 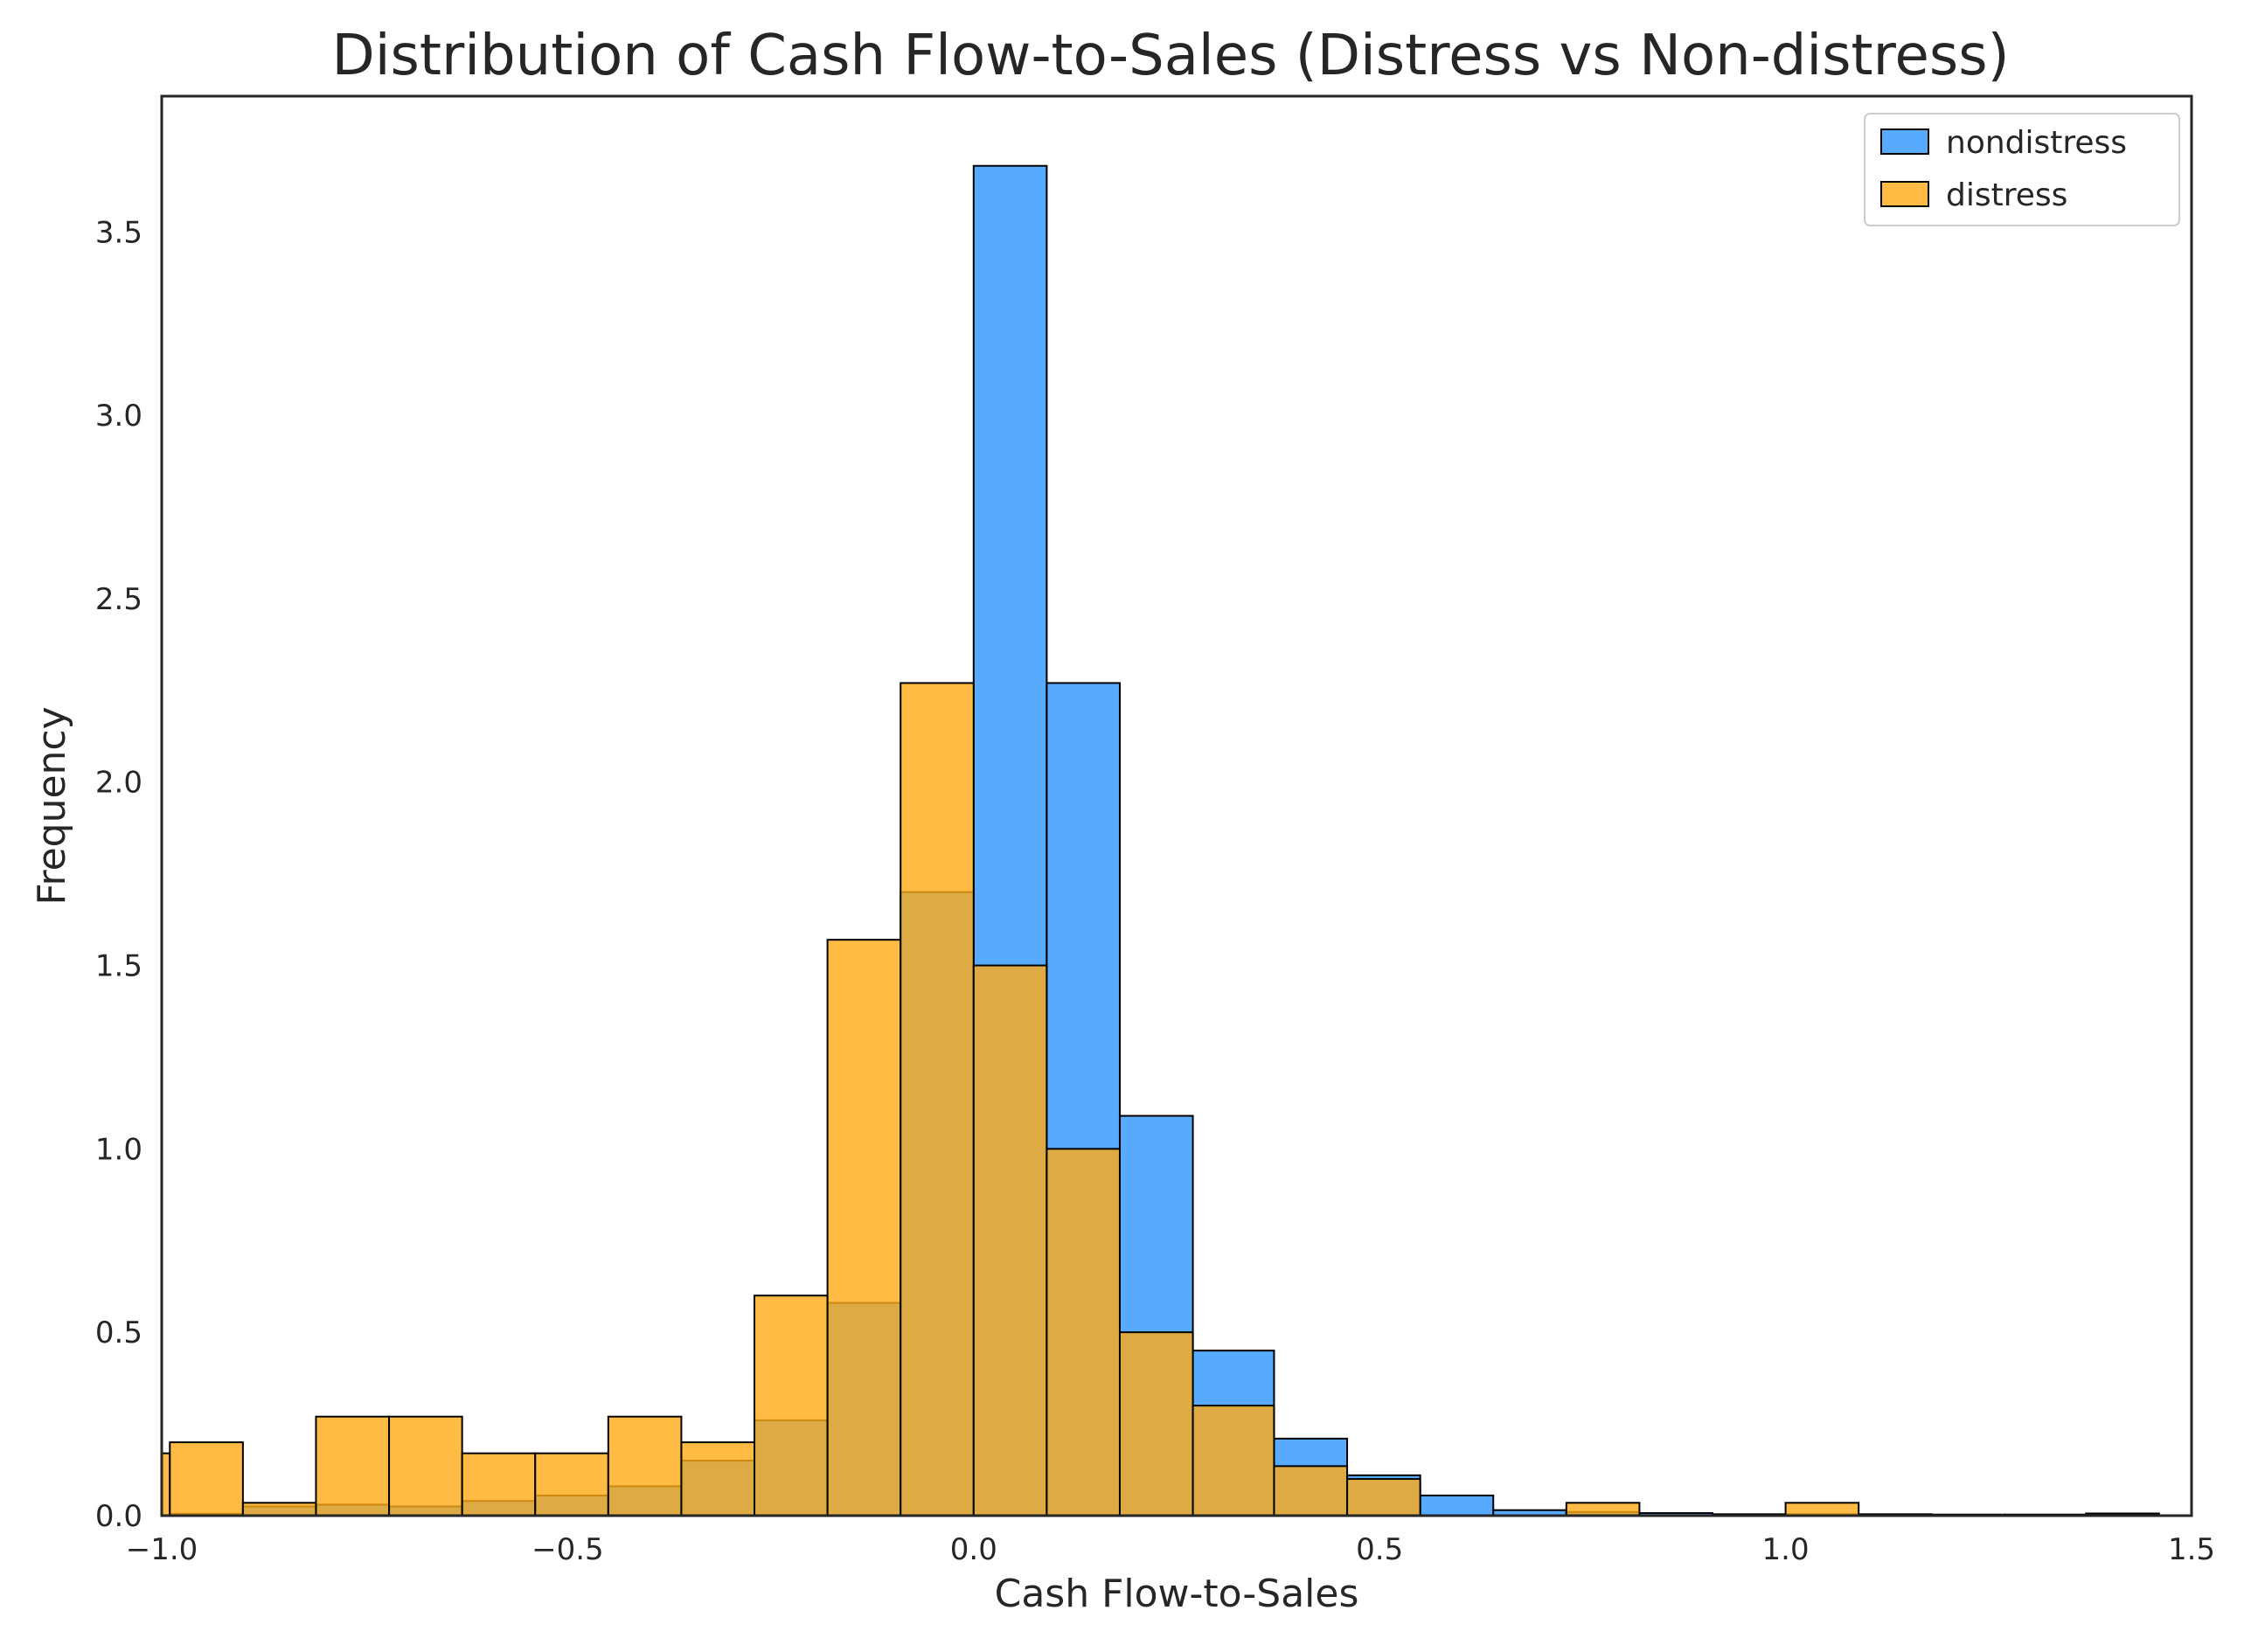 I want to click on legend-label-nondistress: nondistress, so click(x=2037, y=143).